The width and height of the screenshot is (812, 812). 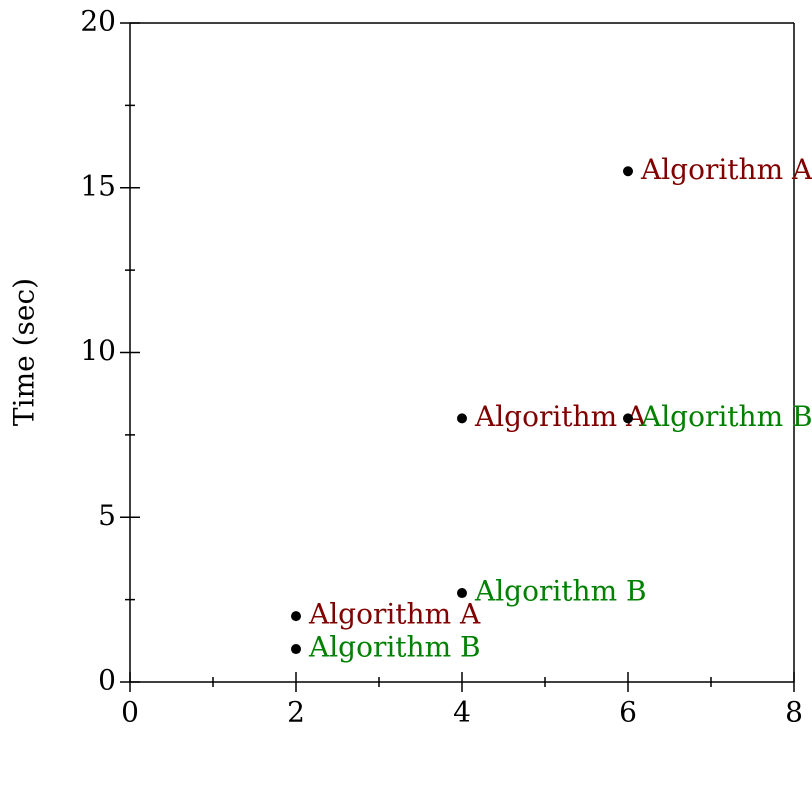 I want to click on x-tick-label: 4, so click(x=462, y=712).